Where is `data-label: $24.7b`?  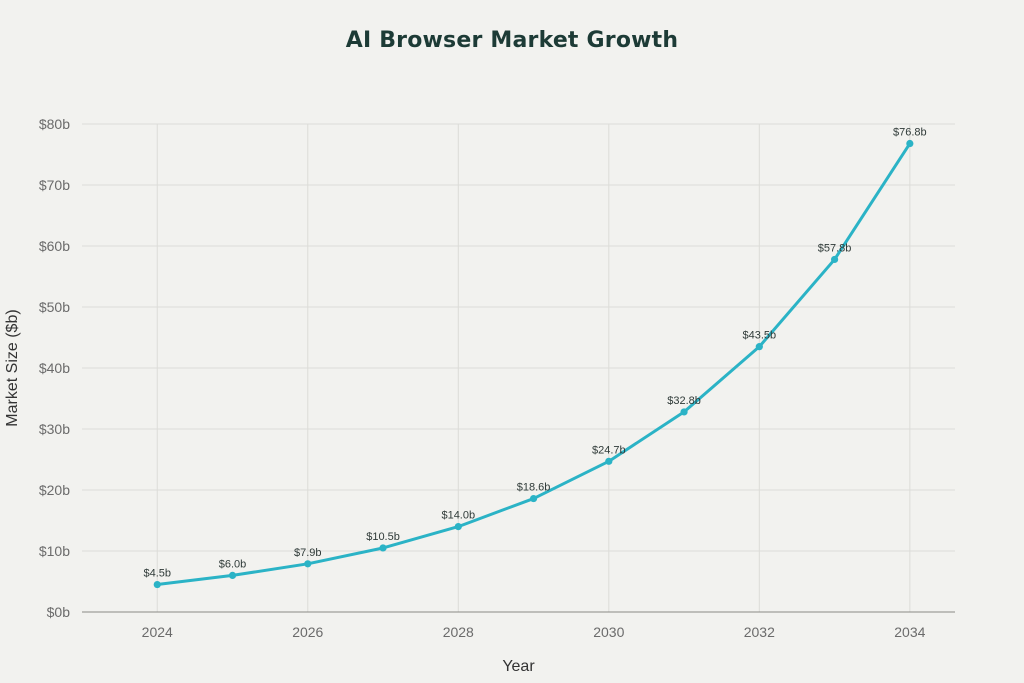 data-label: $24.7b is located at coordinates (609, 450).